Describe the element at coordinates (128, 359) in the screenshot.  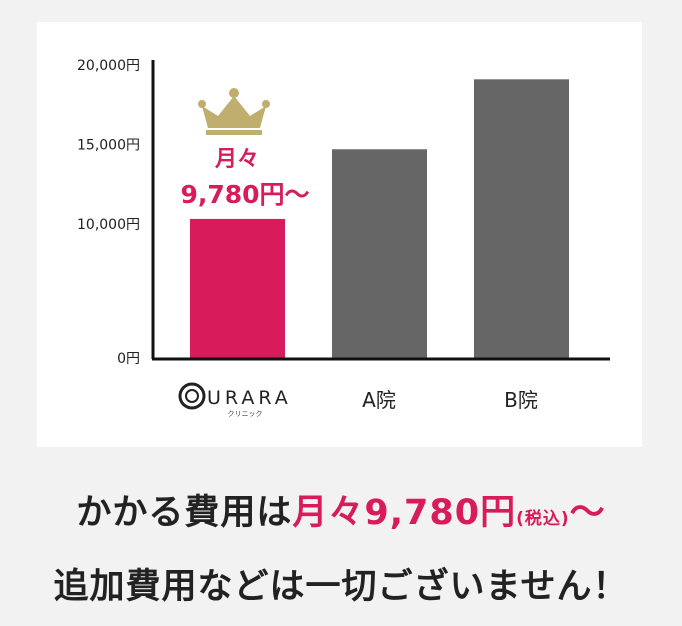
I see `y-tick-label: 0円` at that location.